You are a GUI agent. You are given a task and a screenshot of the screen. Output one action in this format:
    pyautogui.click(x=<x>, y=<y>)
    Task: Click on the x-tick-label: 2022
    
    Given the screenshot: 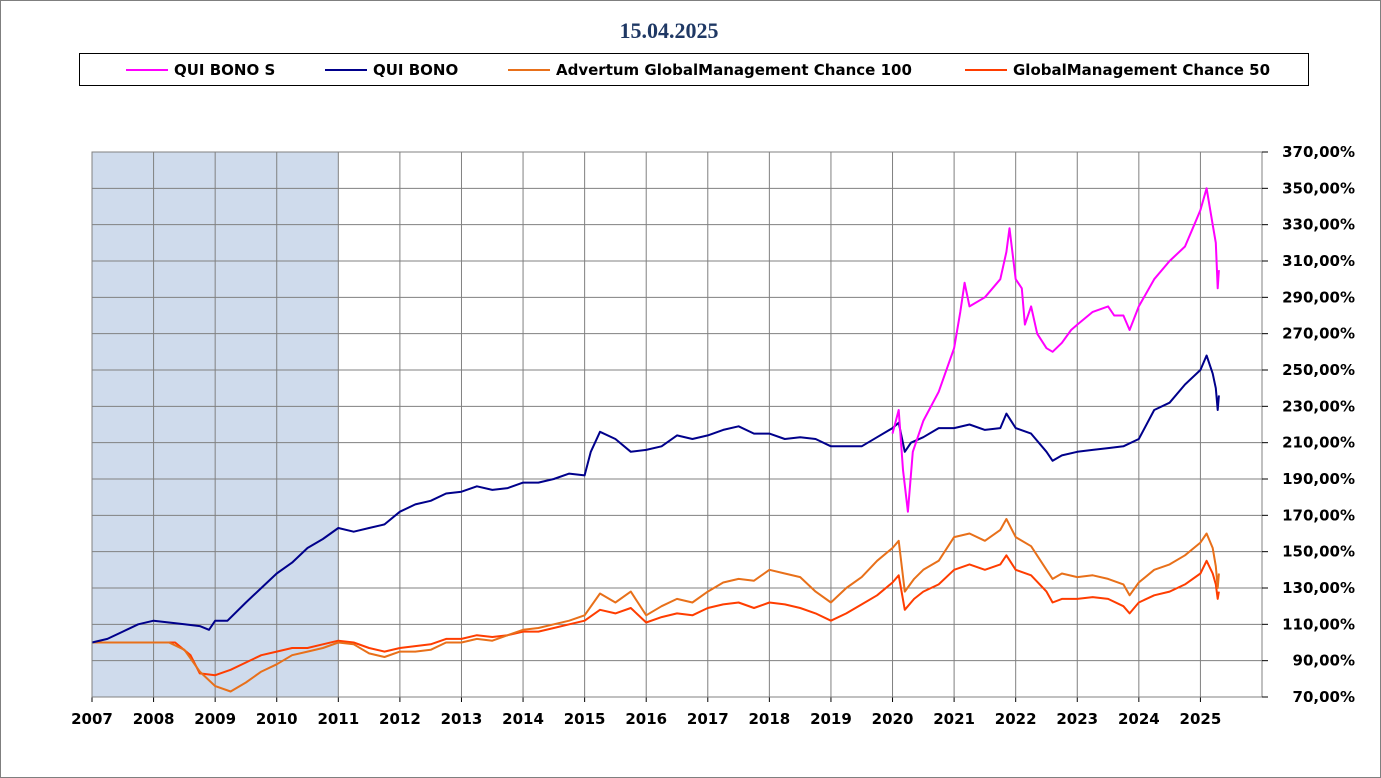 What is the action you would take?
    pyautogui.click(x=1016, y=719)
    